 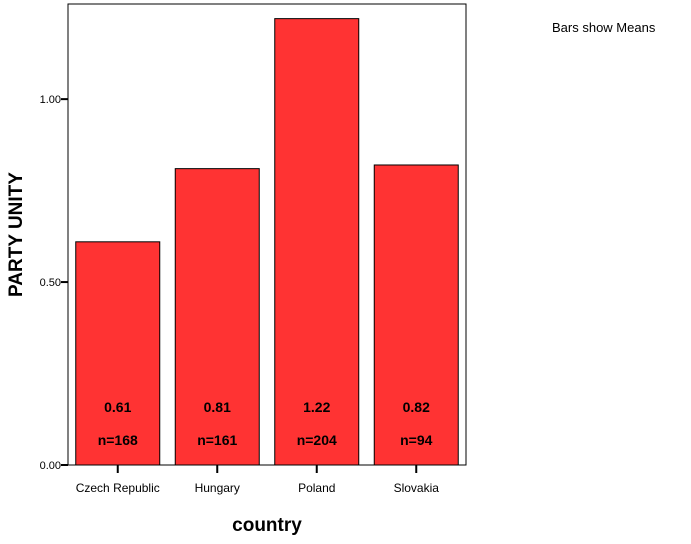 I want to click on y-axis: 0.00 0.50 1.00, so click(x=54, y=283).